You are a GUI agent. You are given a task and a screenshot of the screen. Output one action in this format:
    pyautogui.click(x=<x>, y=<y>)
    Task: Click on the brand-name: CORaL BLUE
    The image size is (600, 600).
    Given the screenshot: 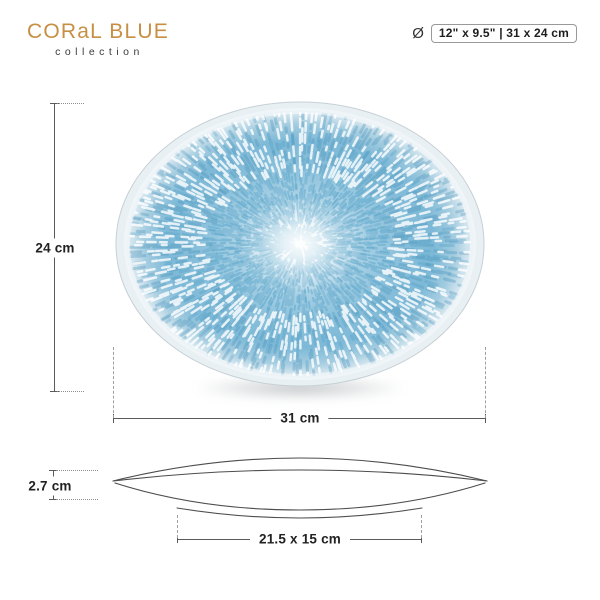 What is the action you would take?
    pyautogui.click(x=98, y=31)
    